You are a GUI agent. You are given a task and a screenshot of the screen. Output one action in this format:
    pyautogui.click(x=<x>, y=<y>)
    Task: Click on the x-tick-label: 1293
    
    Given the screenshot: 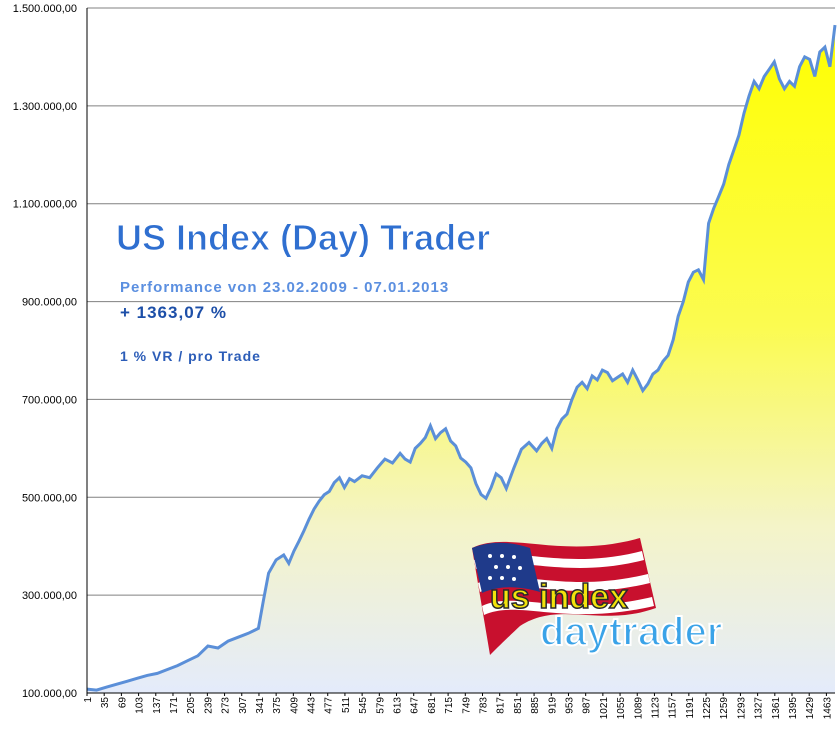 What is the action you would take?
    pyautogui.click(x=741, y=708)
    